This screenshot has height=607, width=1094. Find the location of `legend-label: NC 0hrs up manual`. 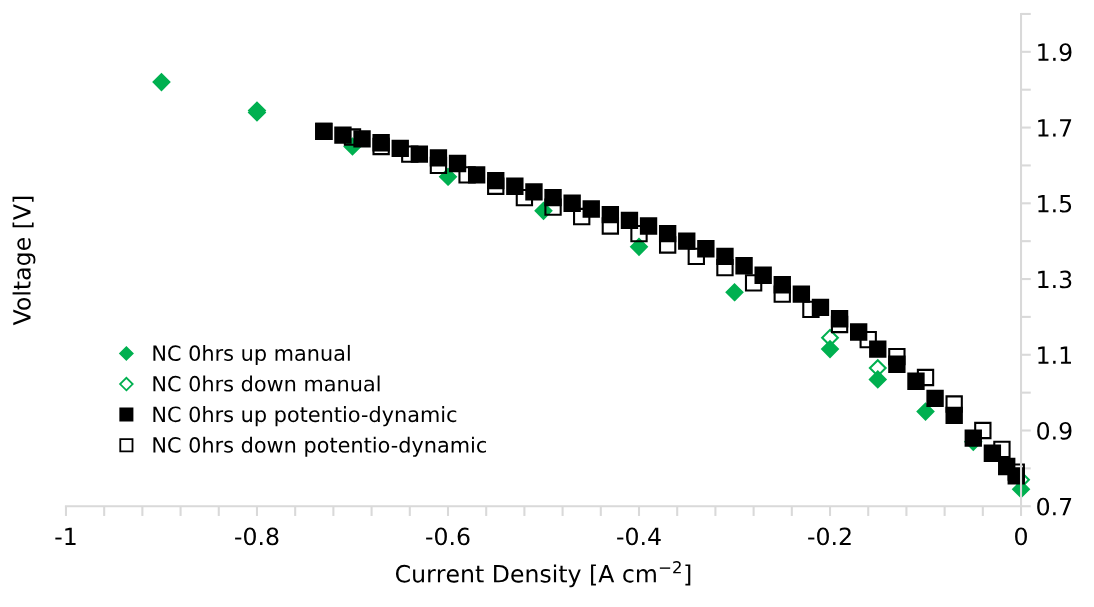

legend-label: NC 0hrs up manual is located at coordinates (251, 355).